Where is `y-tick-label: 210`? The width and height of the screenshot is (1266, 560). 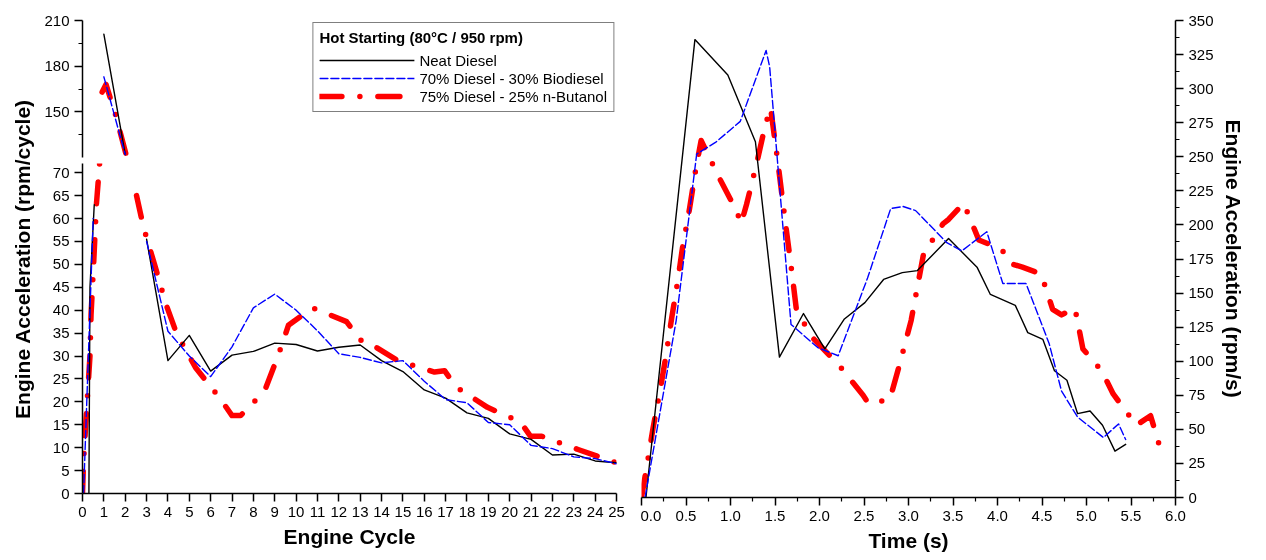 y-tick-label: 210 is located at coordinates (57, 20).